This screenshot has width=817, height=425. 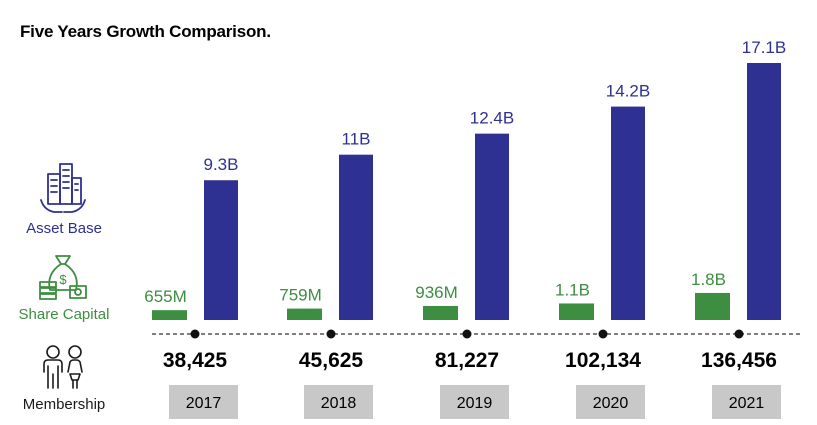 What do you see at coordinates (63, 367) in the screenshot?
I see `people-icon` at bounding box center [63, 367].